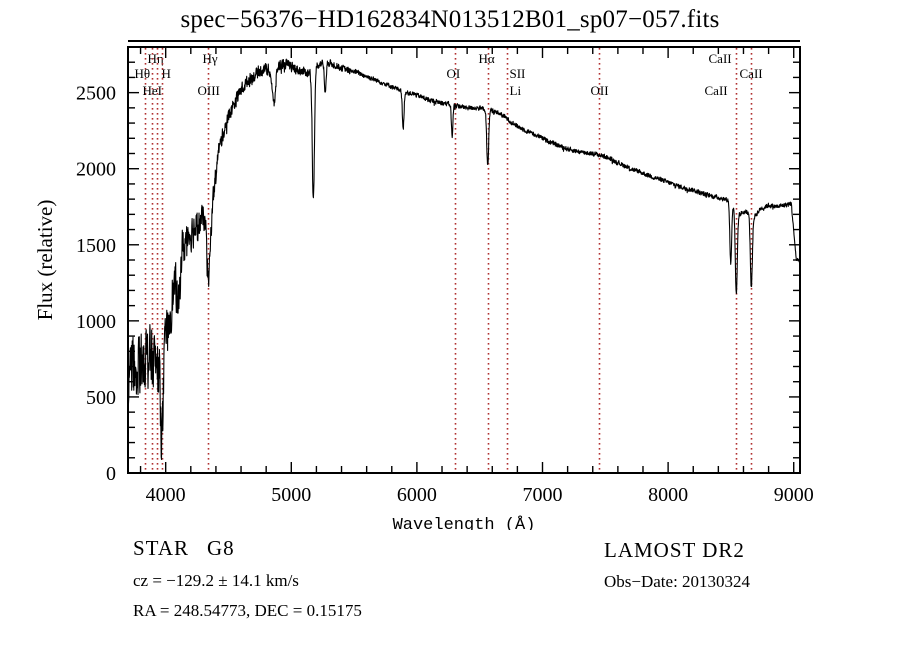  I want to click on line-label-H: H, so click(166, 73).